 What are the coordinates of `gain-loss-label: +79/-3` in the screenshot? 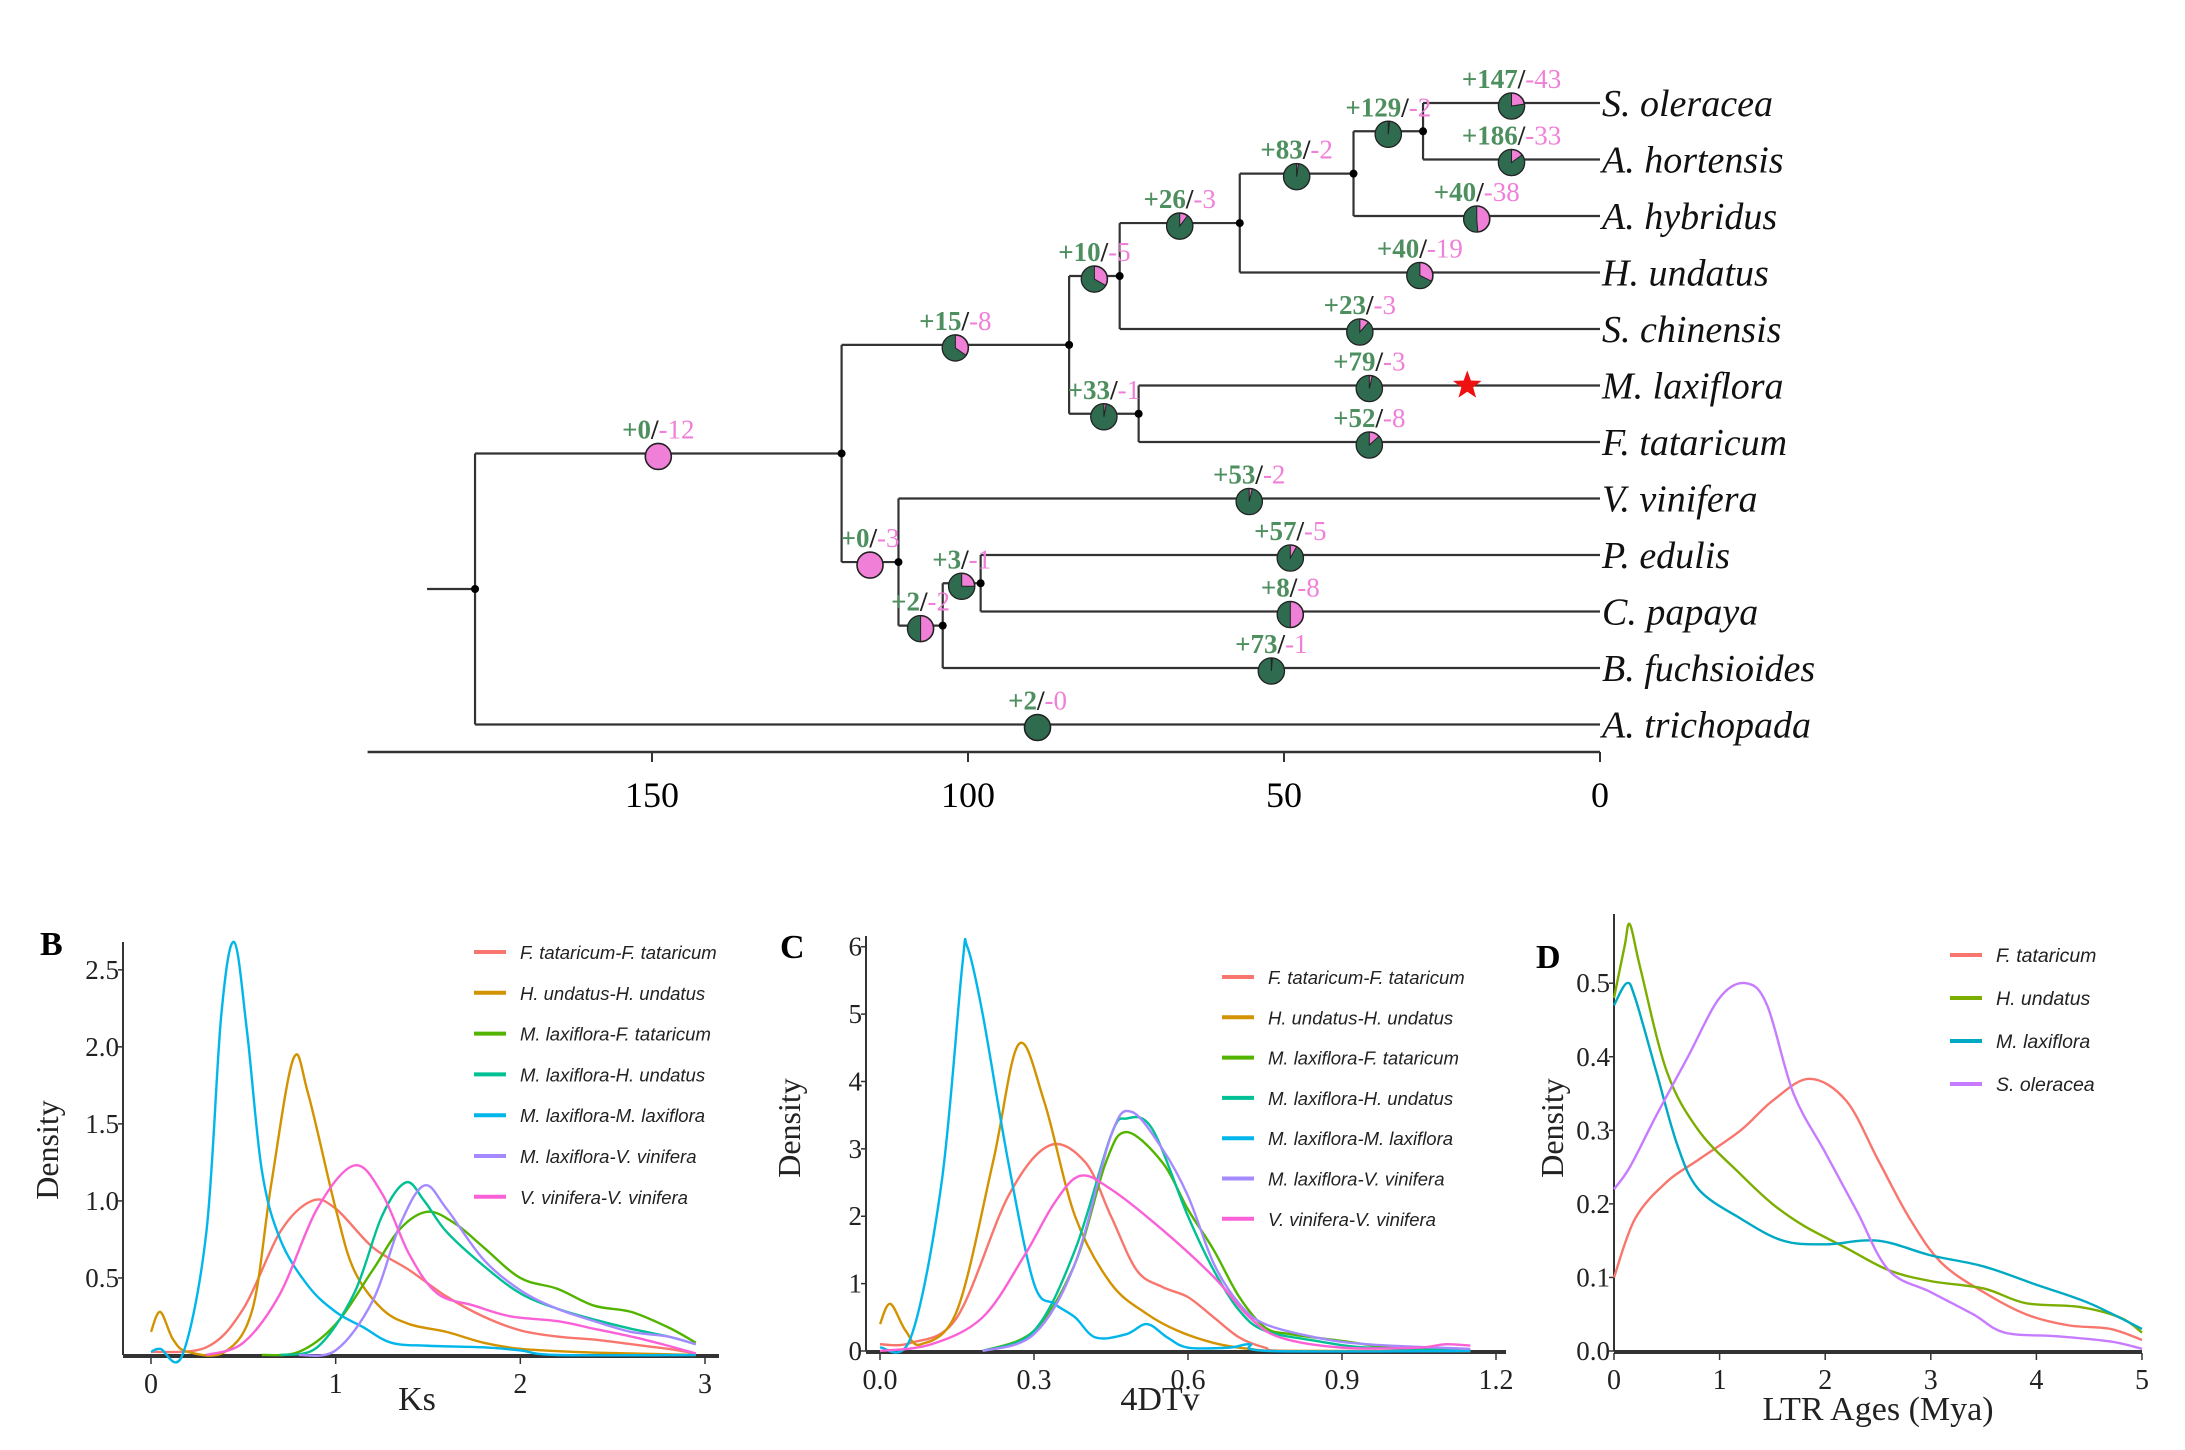 It's located at (1369, 362).